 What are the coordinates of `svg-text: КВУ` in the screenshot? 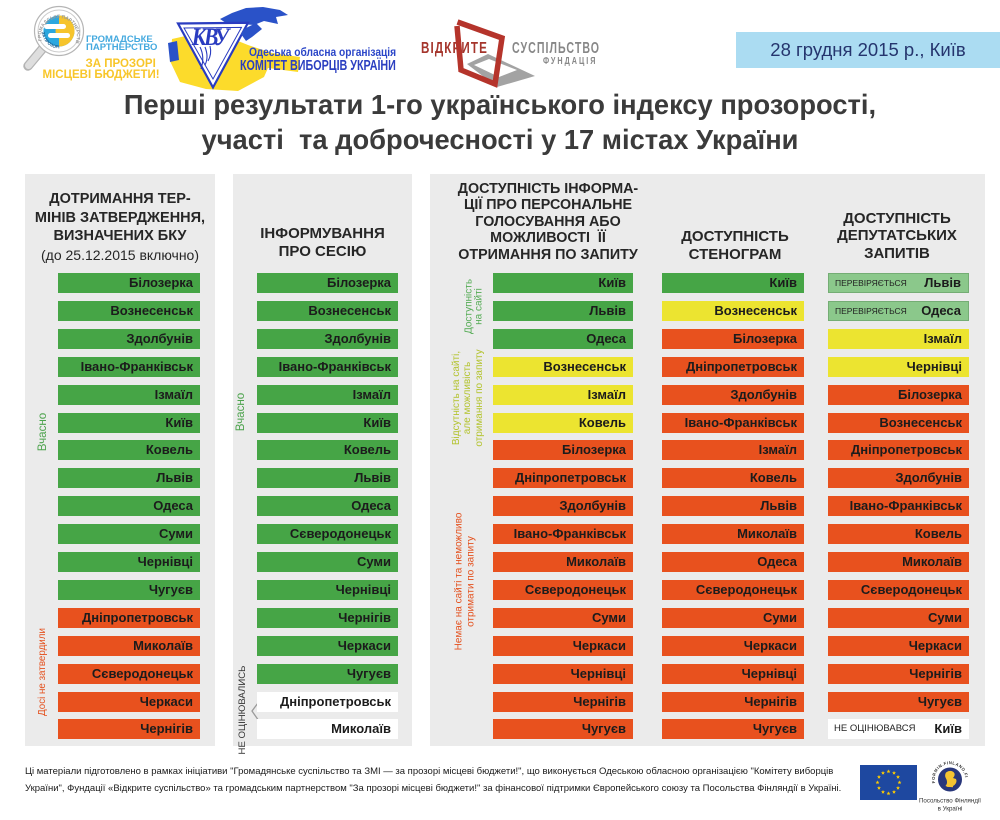 It's located at (211, 37).